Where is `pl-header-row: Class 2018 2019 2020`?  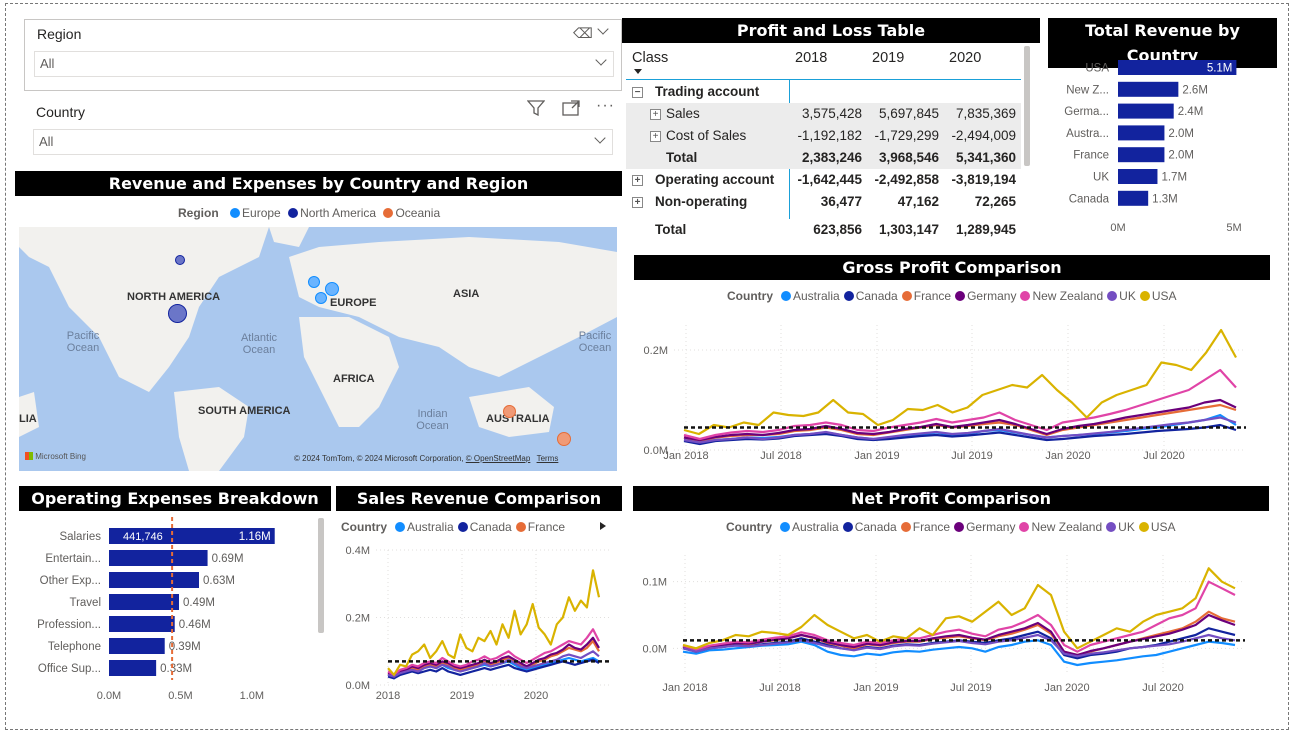
pl-header-row: Class 2018 2019 2020 is located at coordinates (823, 62).